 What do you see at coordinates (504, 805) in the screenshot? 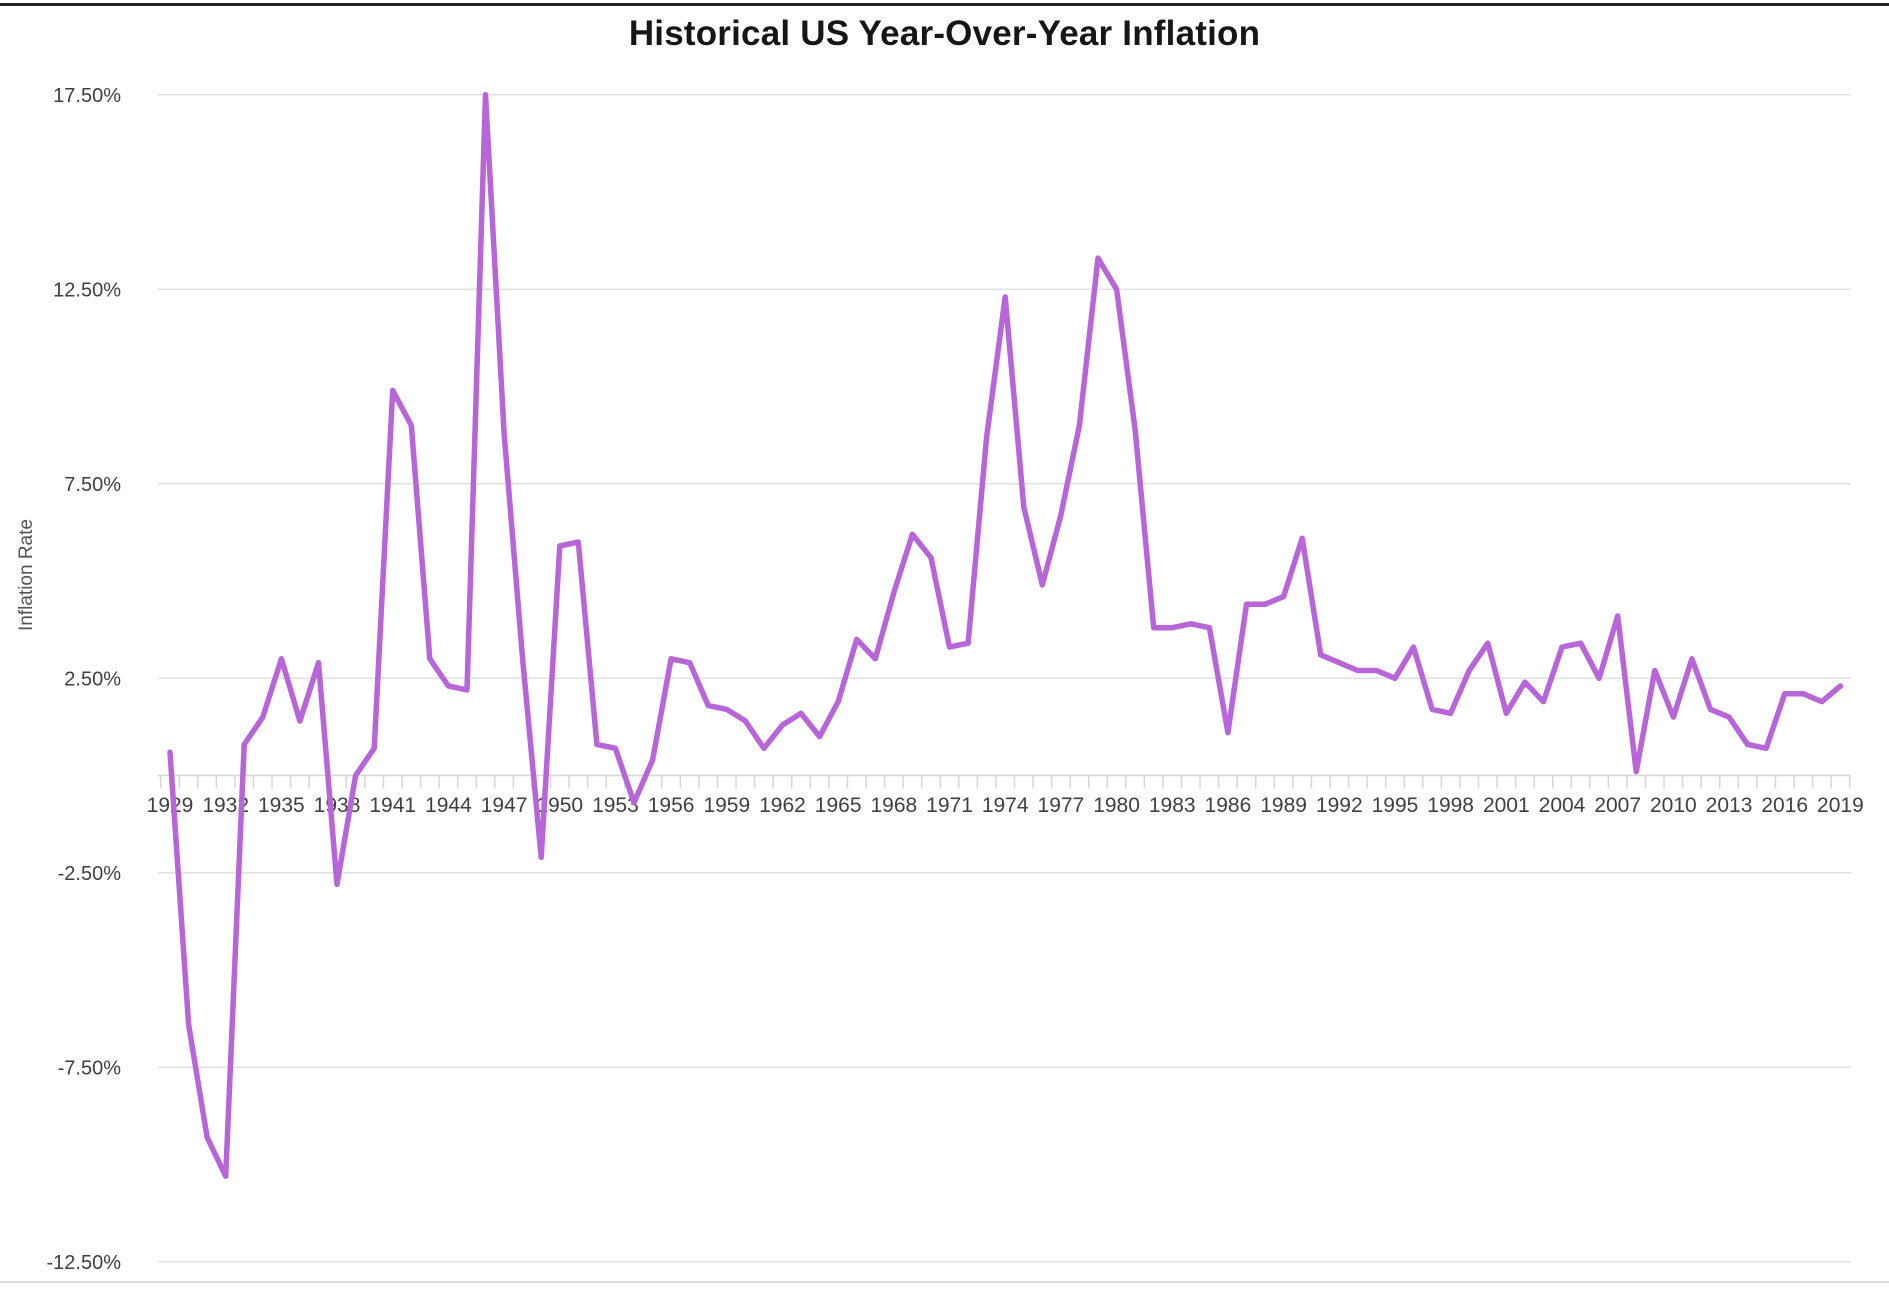
I see `x-axis-tick-label: 1947` at bounding box center [504, 805].